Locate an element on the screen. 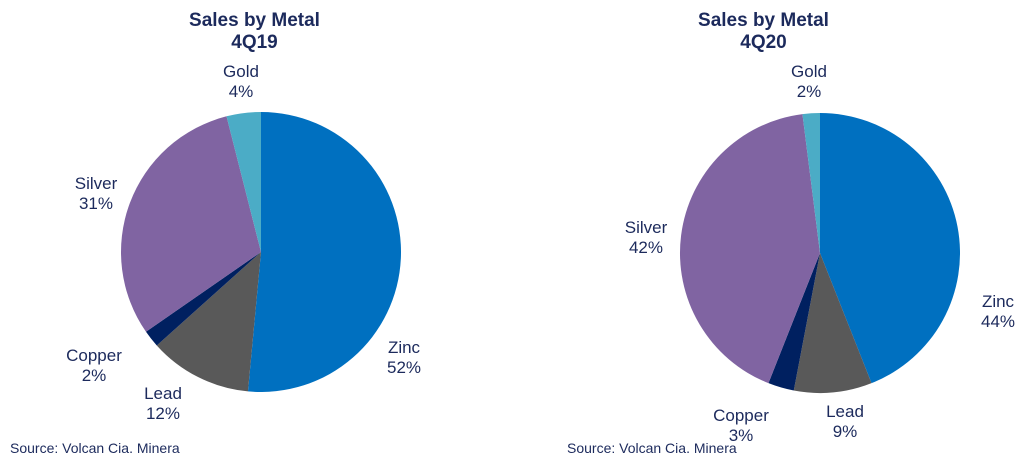 The width and height of the screenshot is (1018, 461). slice-label-silver: Silver 31% is located at coordinates (96, 194).